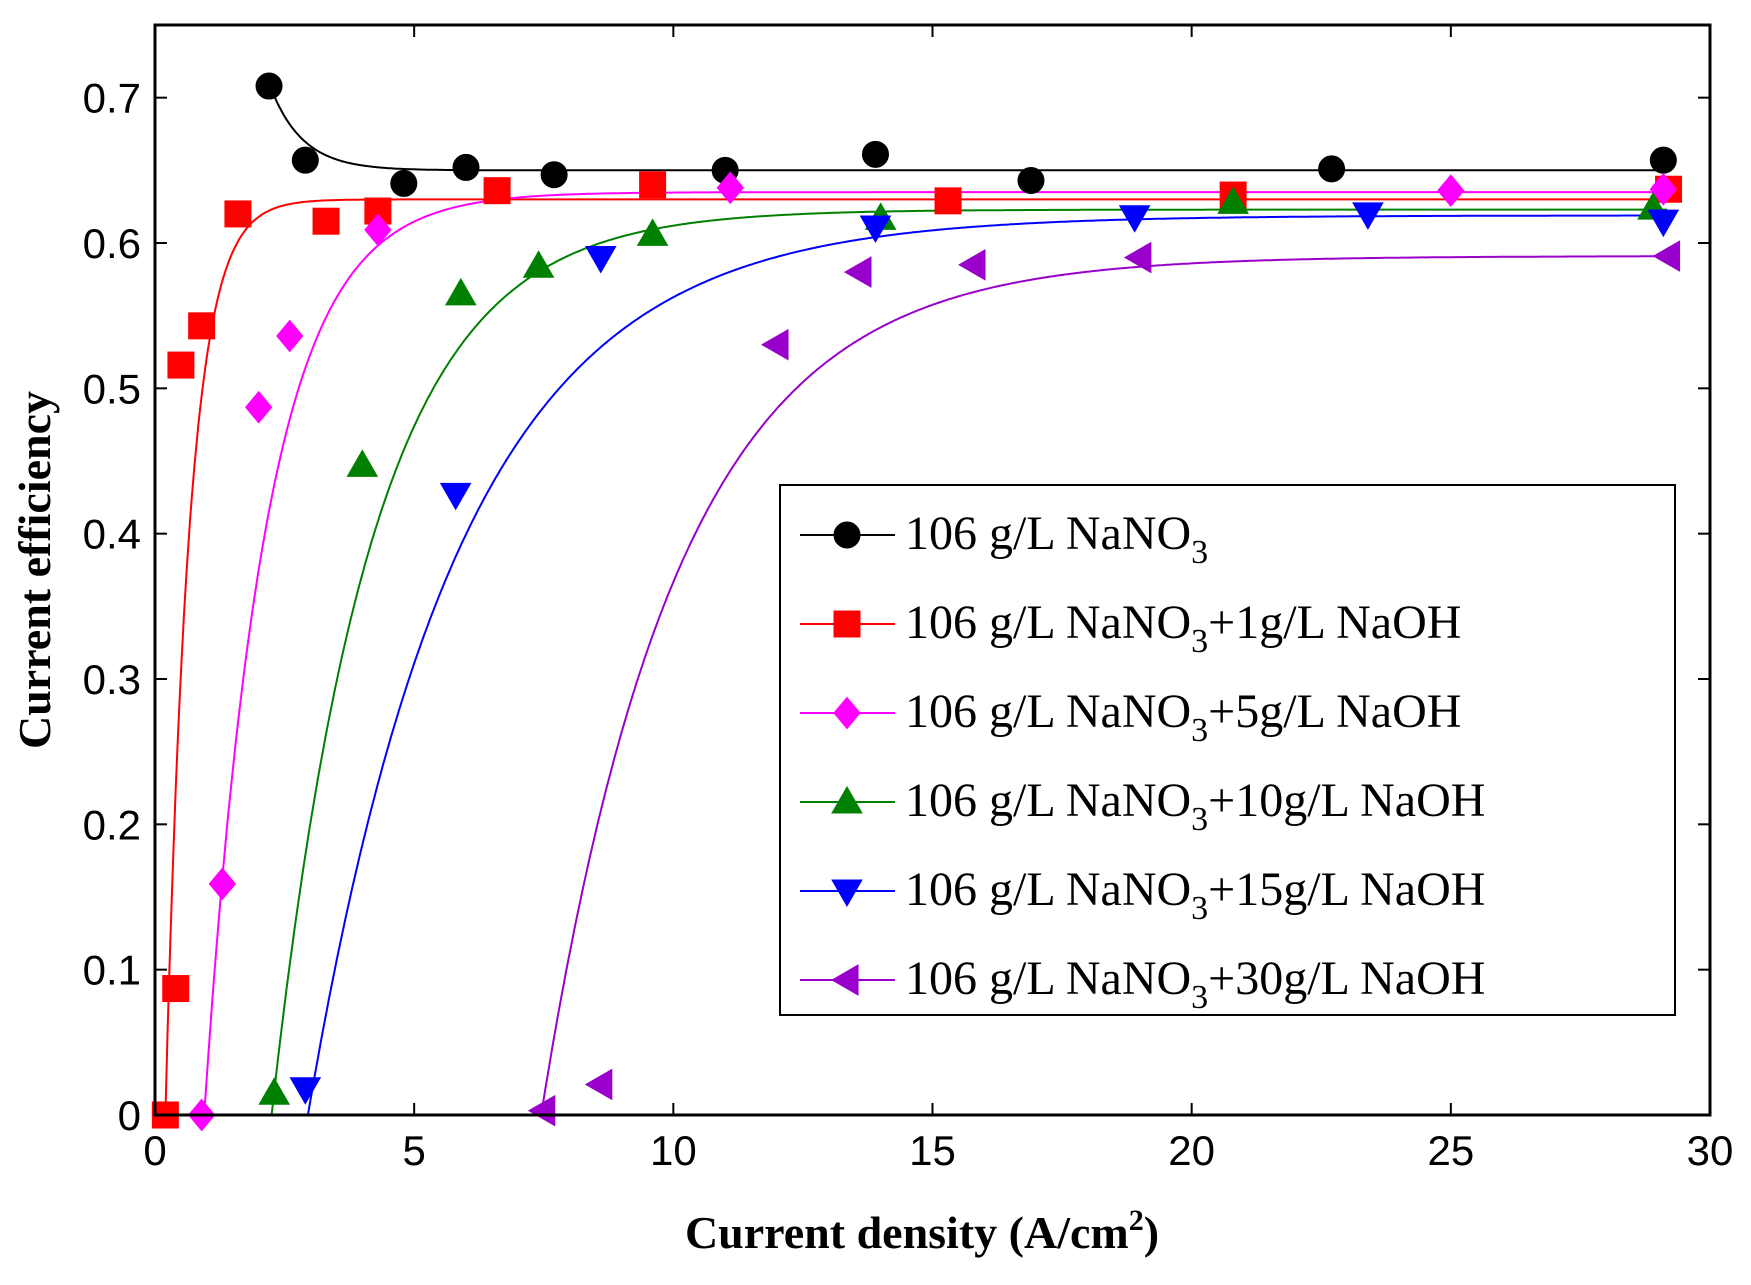 This screenshot has width=1751, height=1285. I want to click on x-tick-label: 15, so click(932, 1150).